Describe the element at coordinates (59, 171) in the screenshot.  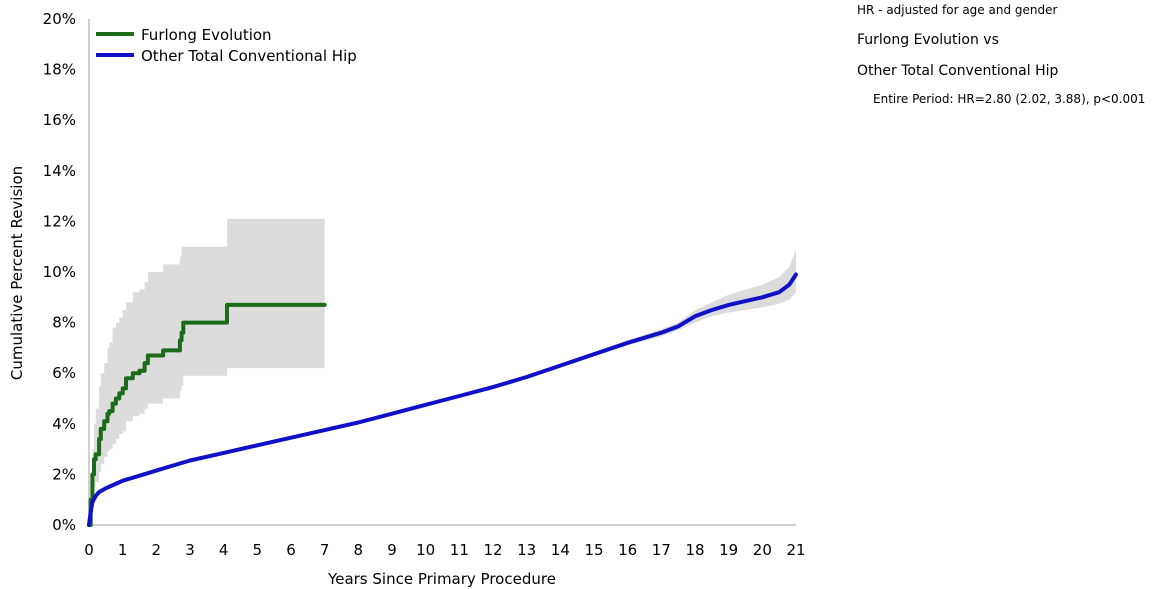
I see `y-tick-label: 14%` at that location.